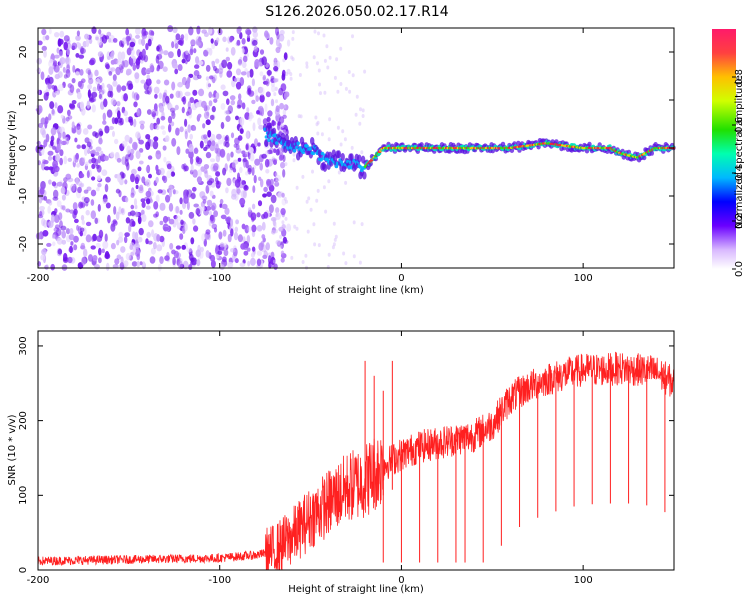 The height and width of the screenshot is (600, 750). What do you see at coordinates (341, 162) in the screenshot?
I see `track-core` at bounding box center [341, 162].